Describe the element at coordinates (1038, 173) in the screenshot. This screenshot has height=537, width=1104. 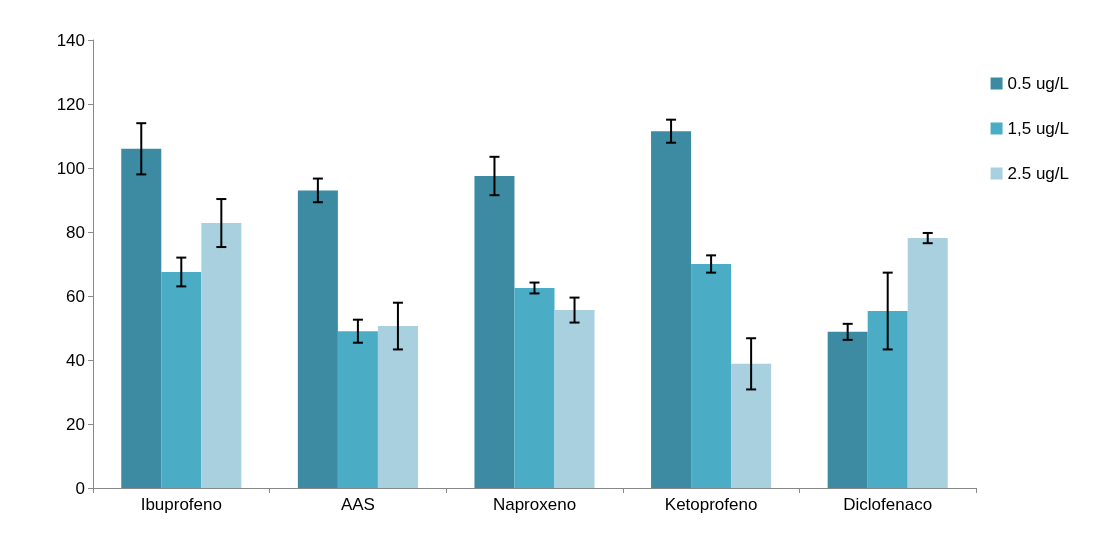
I see `legend-label: 2.5 ug/L` at that location.